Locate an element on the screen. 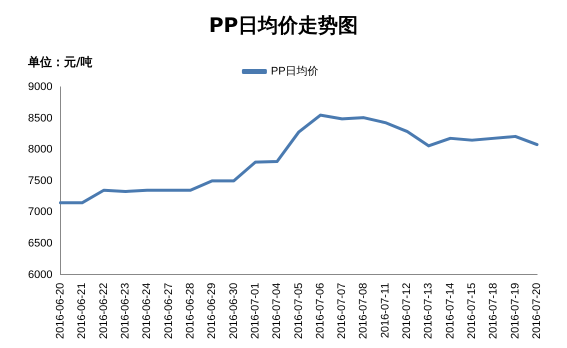 This screenshot has width=567, height=348. x-tick-label: 2016-07-01 is located at coordinates (255, 311).